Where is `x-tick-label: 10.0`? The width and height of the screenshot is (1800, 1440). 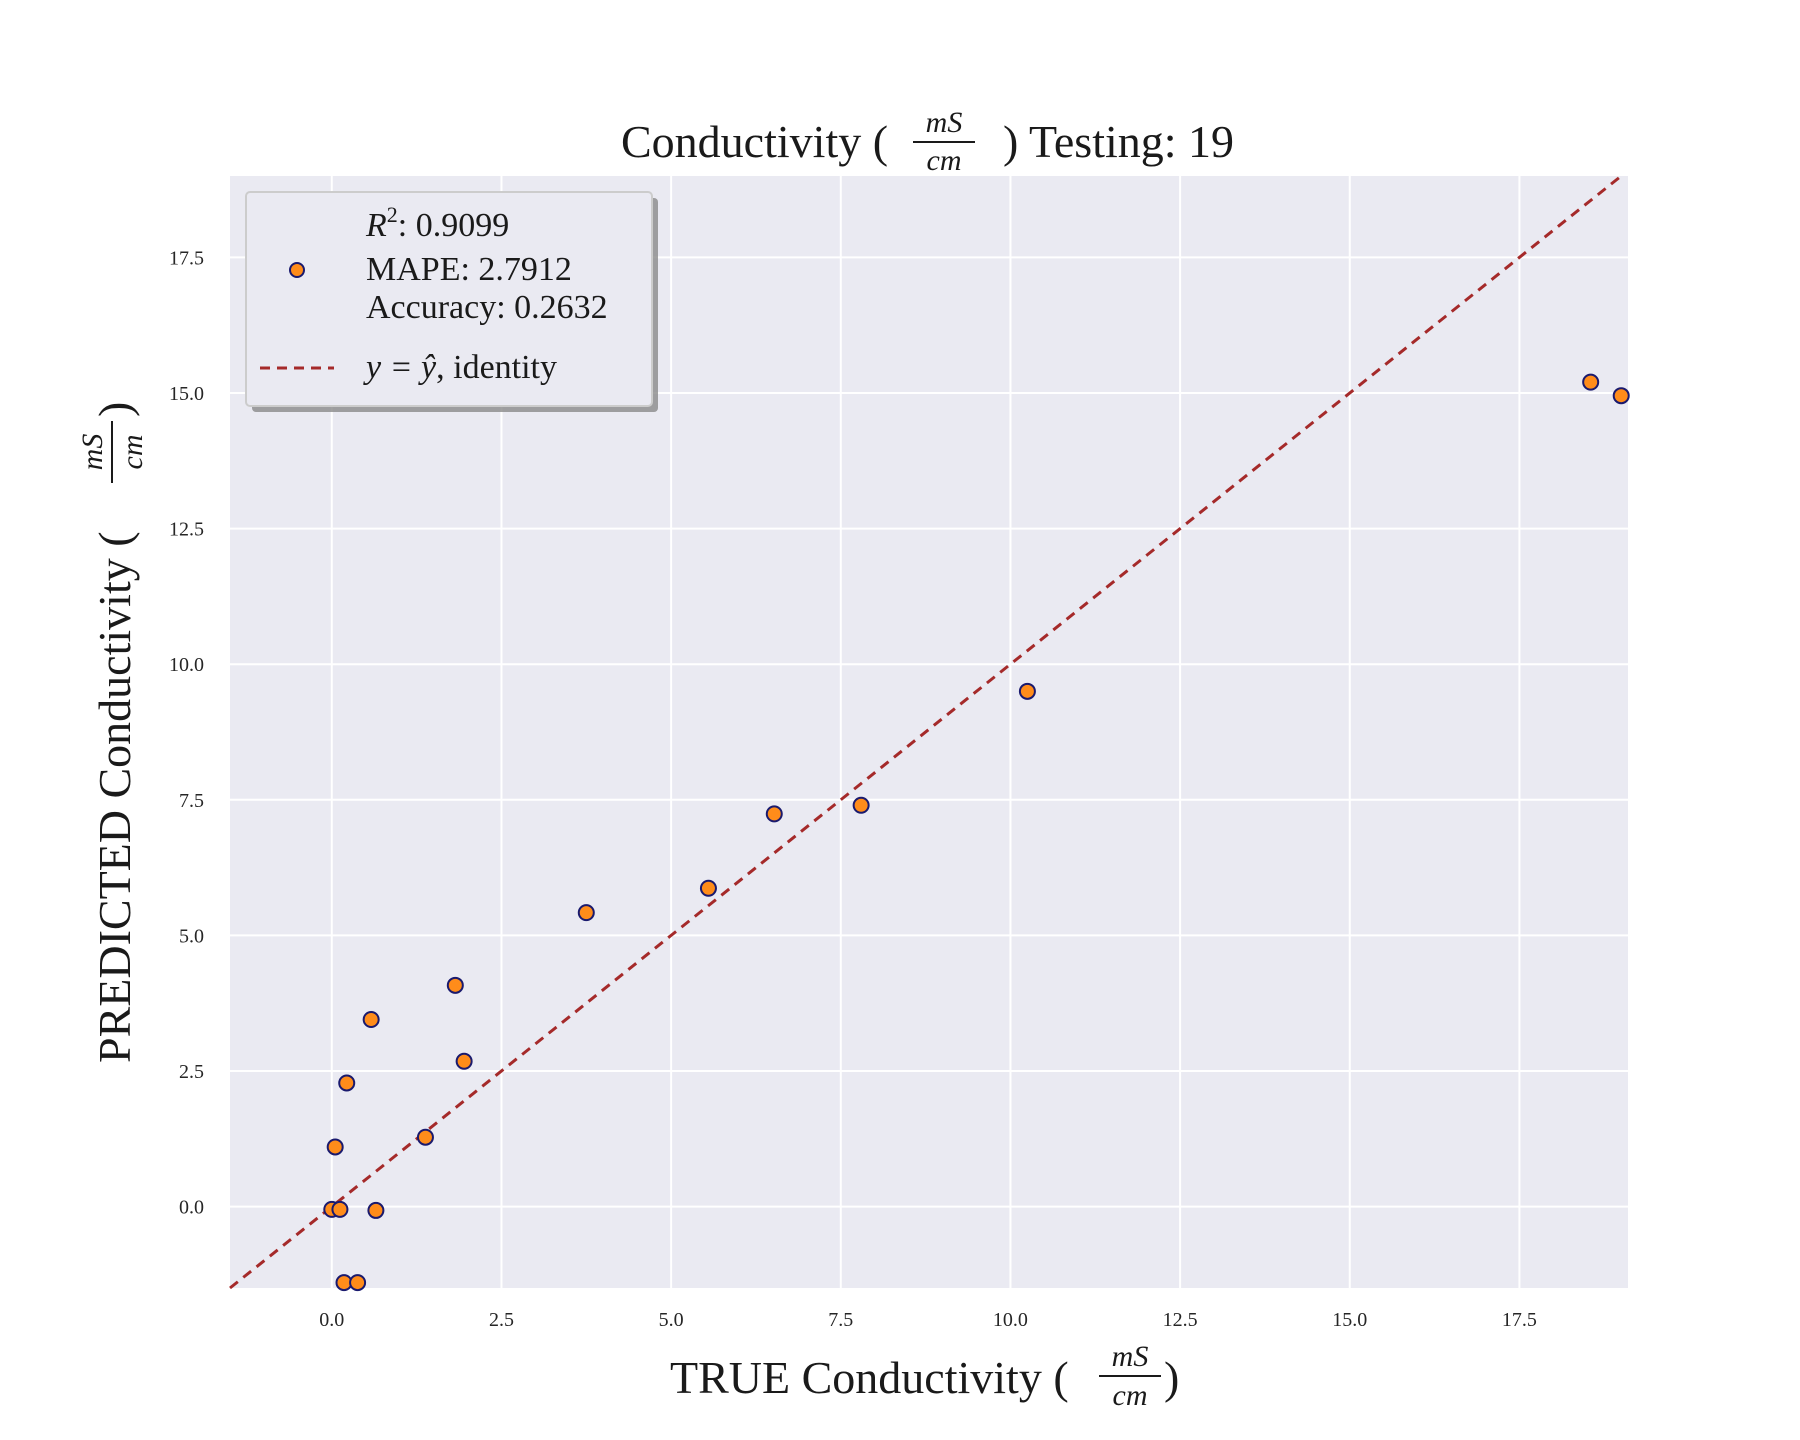
x-tick-label: 10.0 is located at coordinates (1010, 1320).